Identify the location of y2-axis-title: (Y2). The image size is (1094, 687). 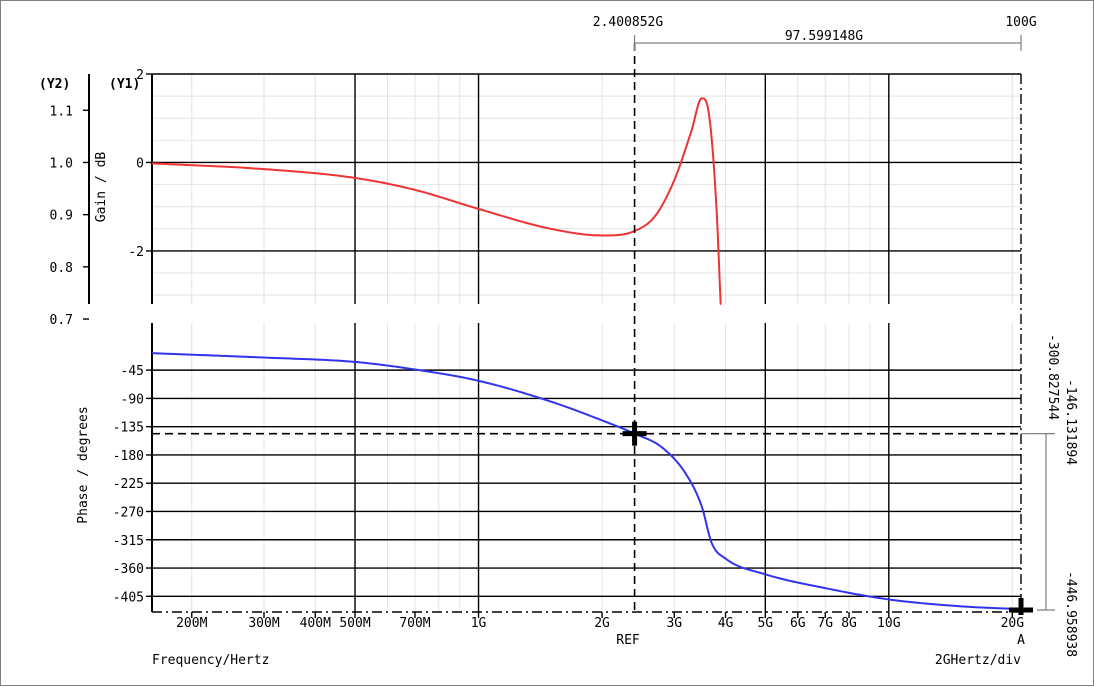
(54, 84).